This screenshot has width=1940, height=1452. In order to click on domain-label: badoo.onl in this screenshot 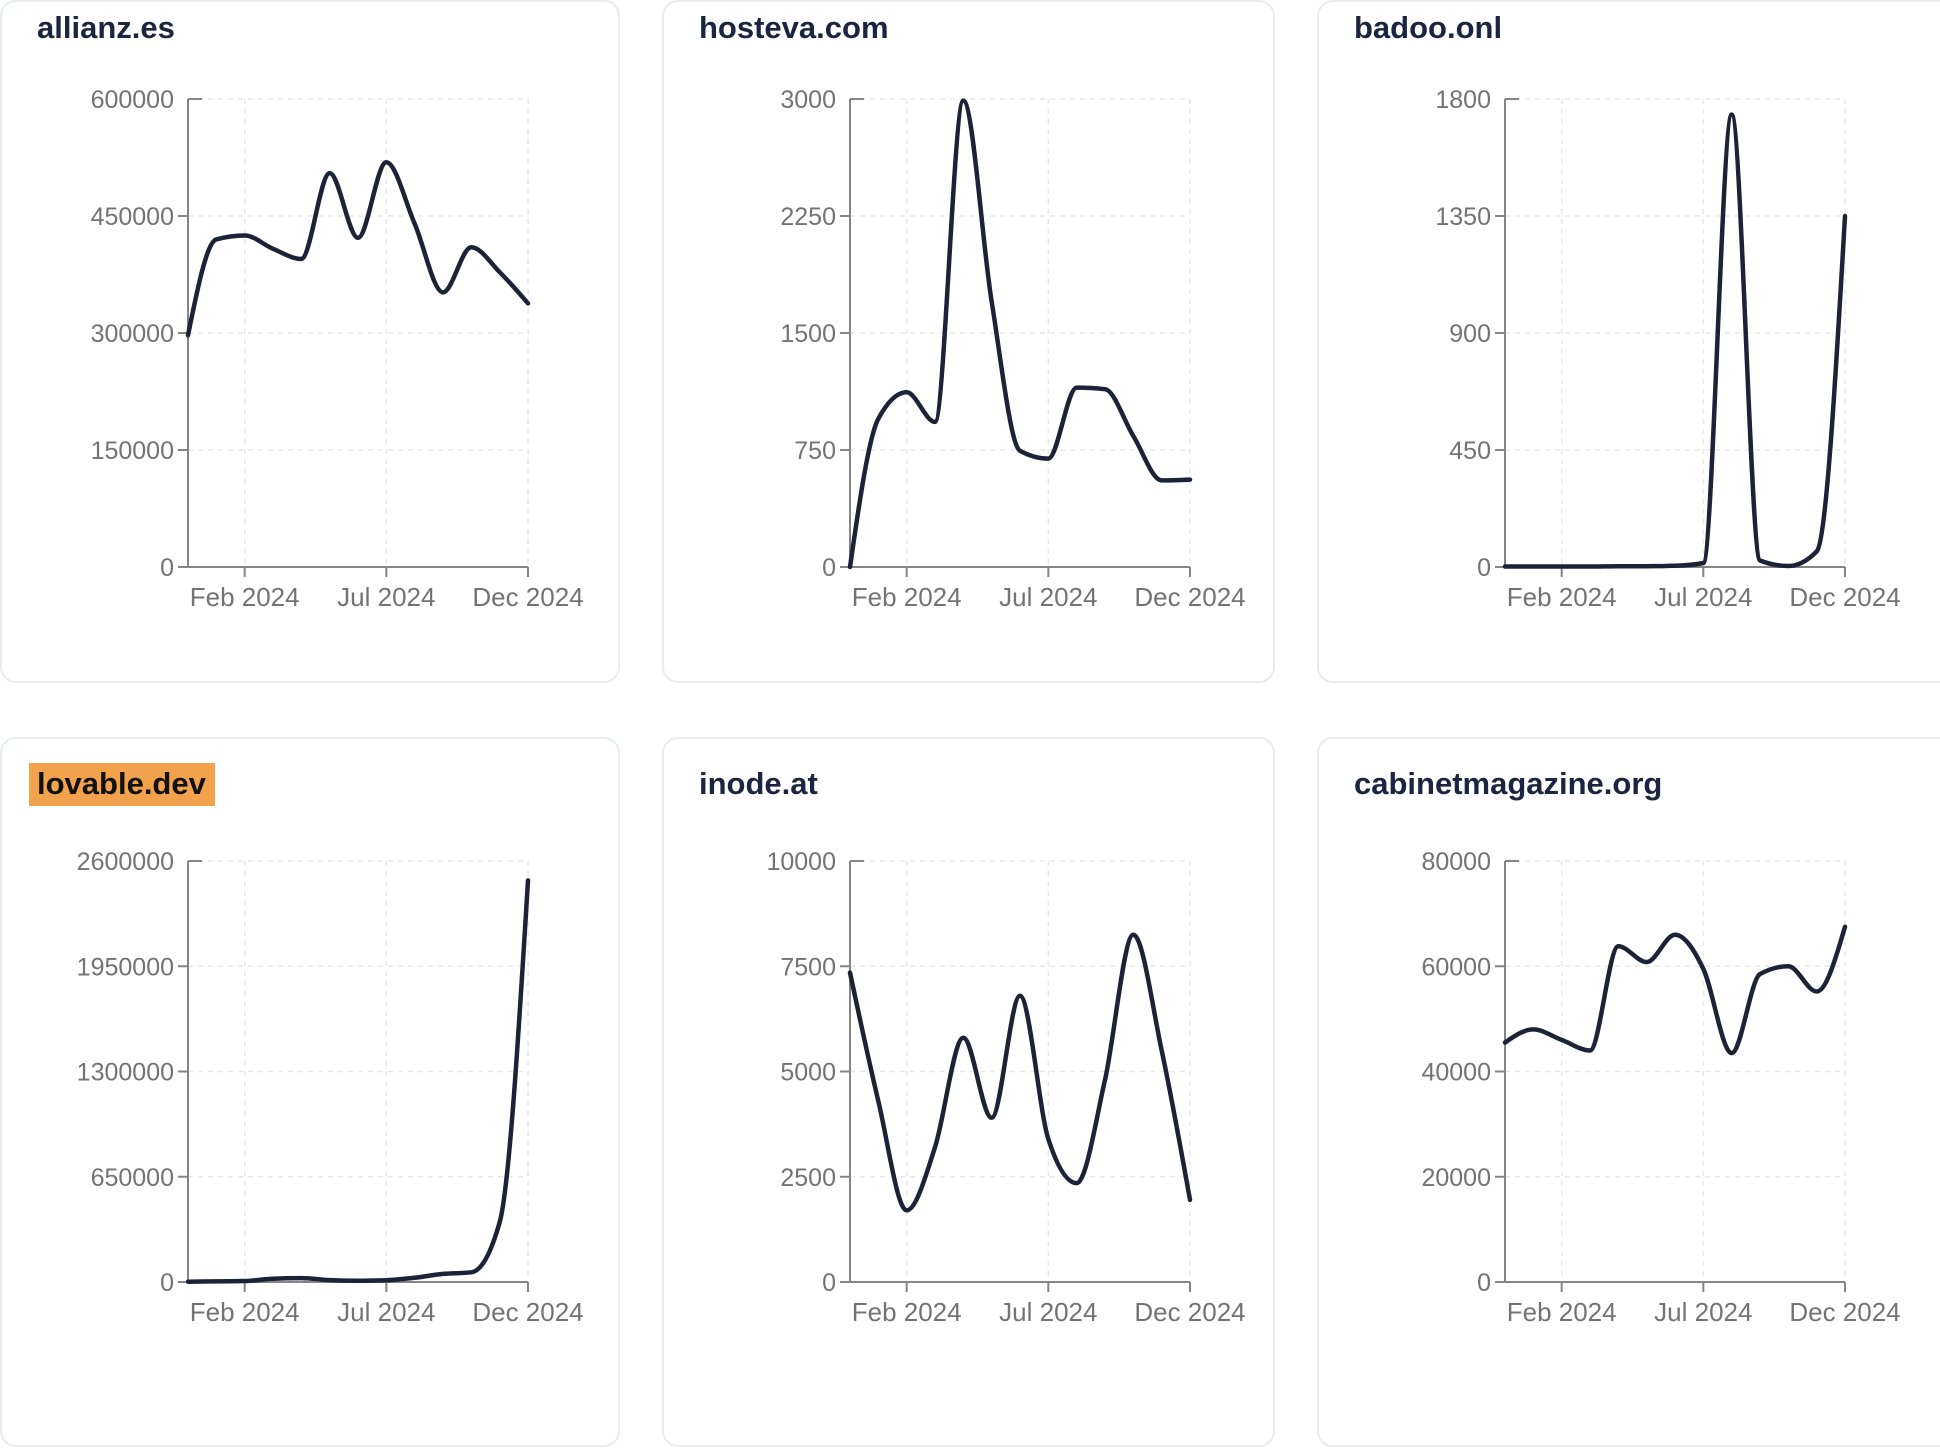, I will do `click(1428, 27)`.